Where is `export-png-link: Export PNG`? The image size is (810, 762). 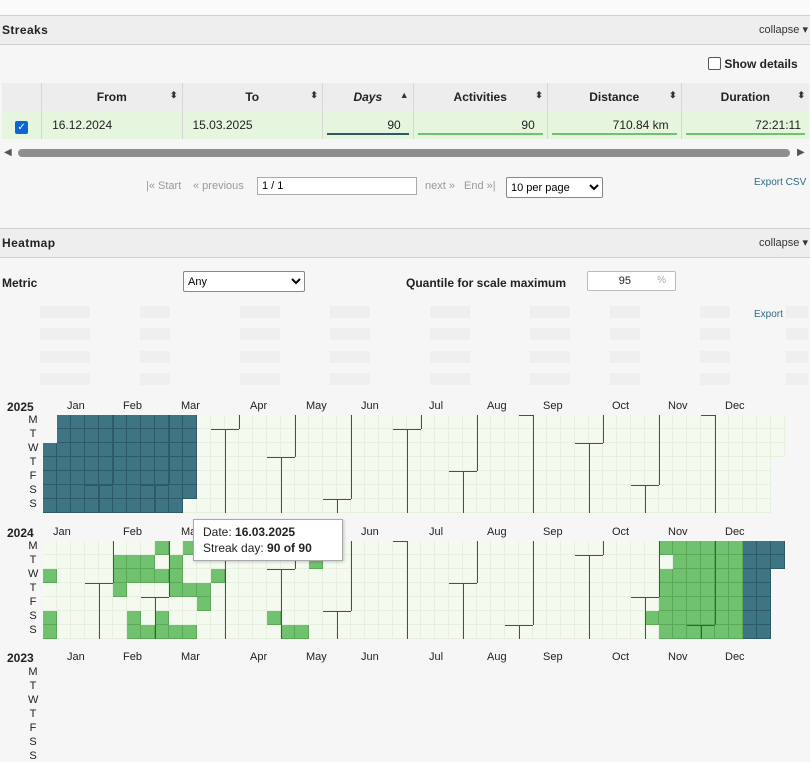
export-png-link: Export PNG is located at coordinates (781, 314).